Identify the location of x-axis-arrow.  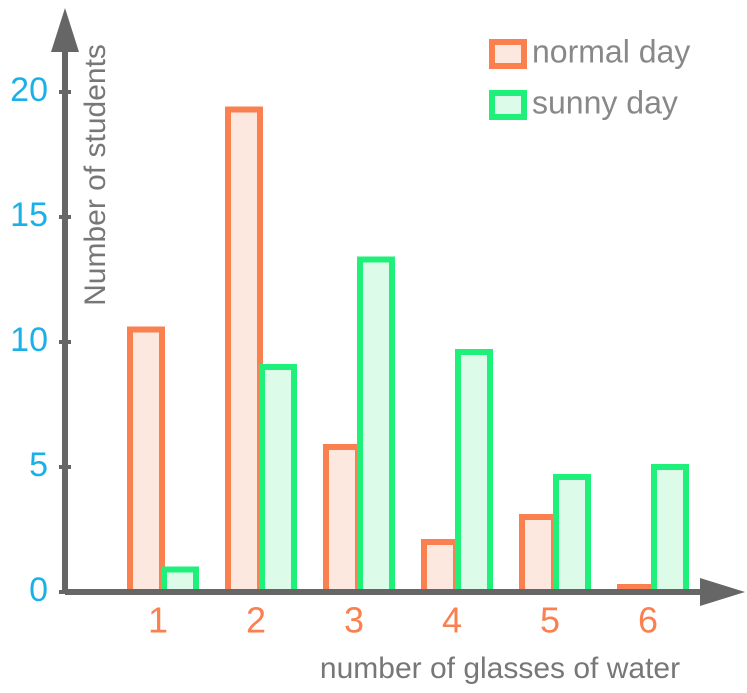
(722, 592).